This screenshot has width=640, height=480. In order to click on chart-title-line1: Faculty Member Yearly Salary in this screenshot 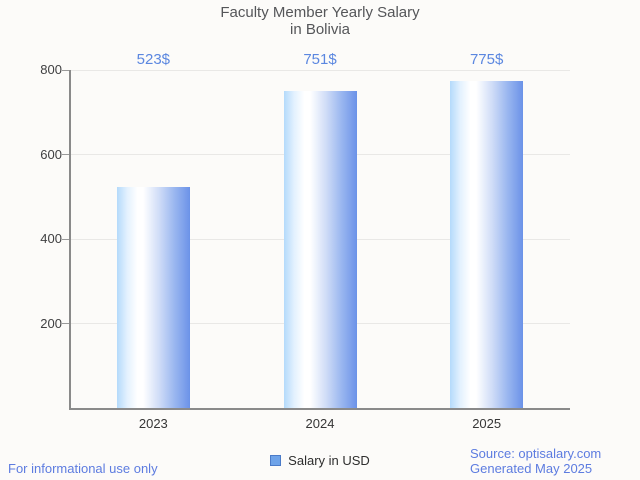, I will do `click(320, 12)`.